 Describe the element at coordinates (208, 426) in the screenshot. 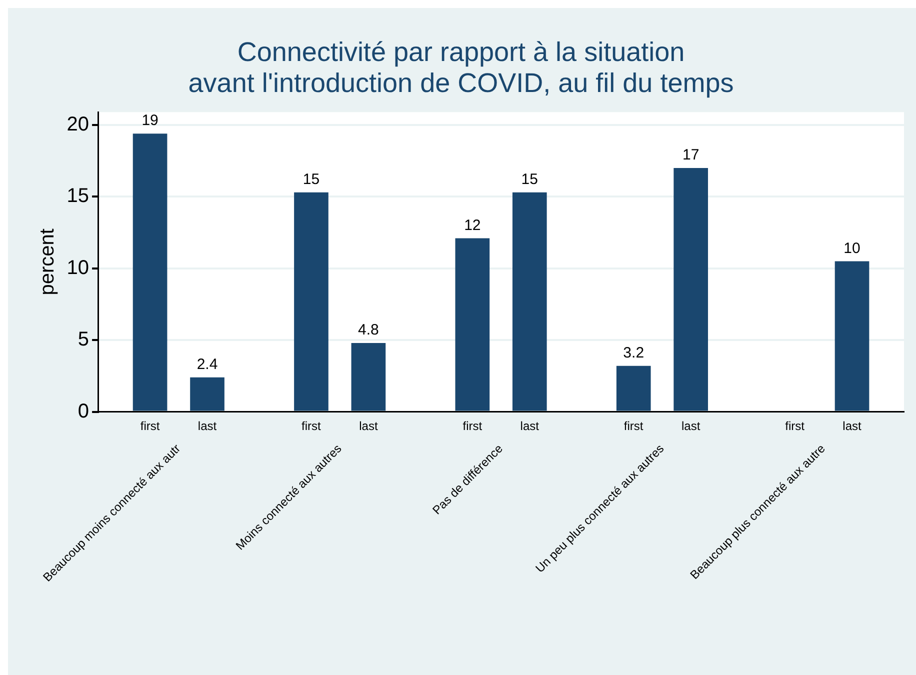

I see `series-label: last` at that location.